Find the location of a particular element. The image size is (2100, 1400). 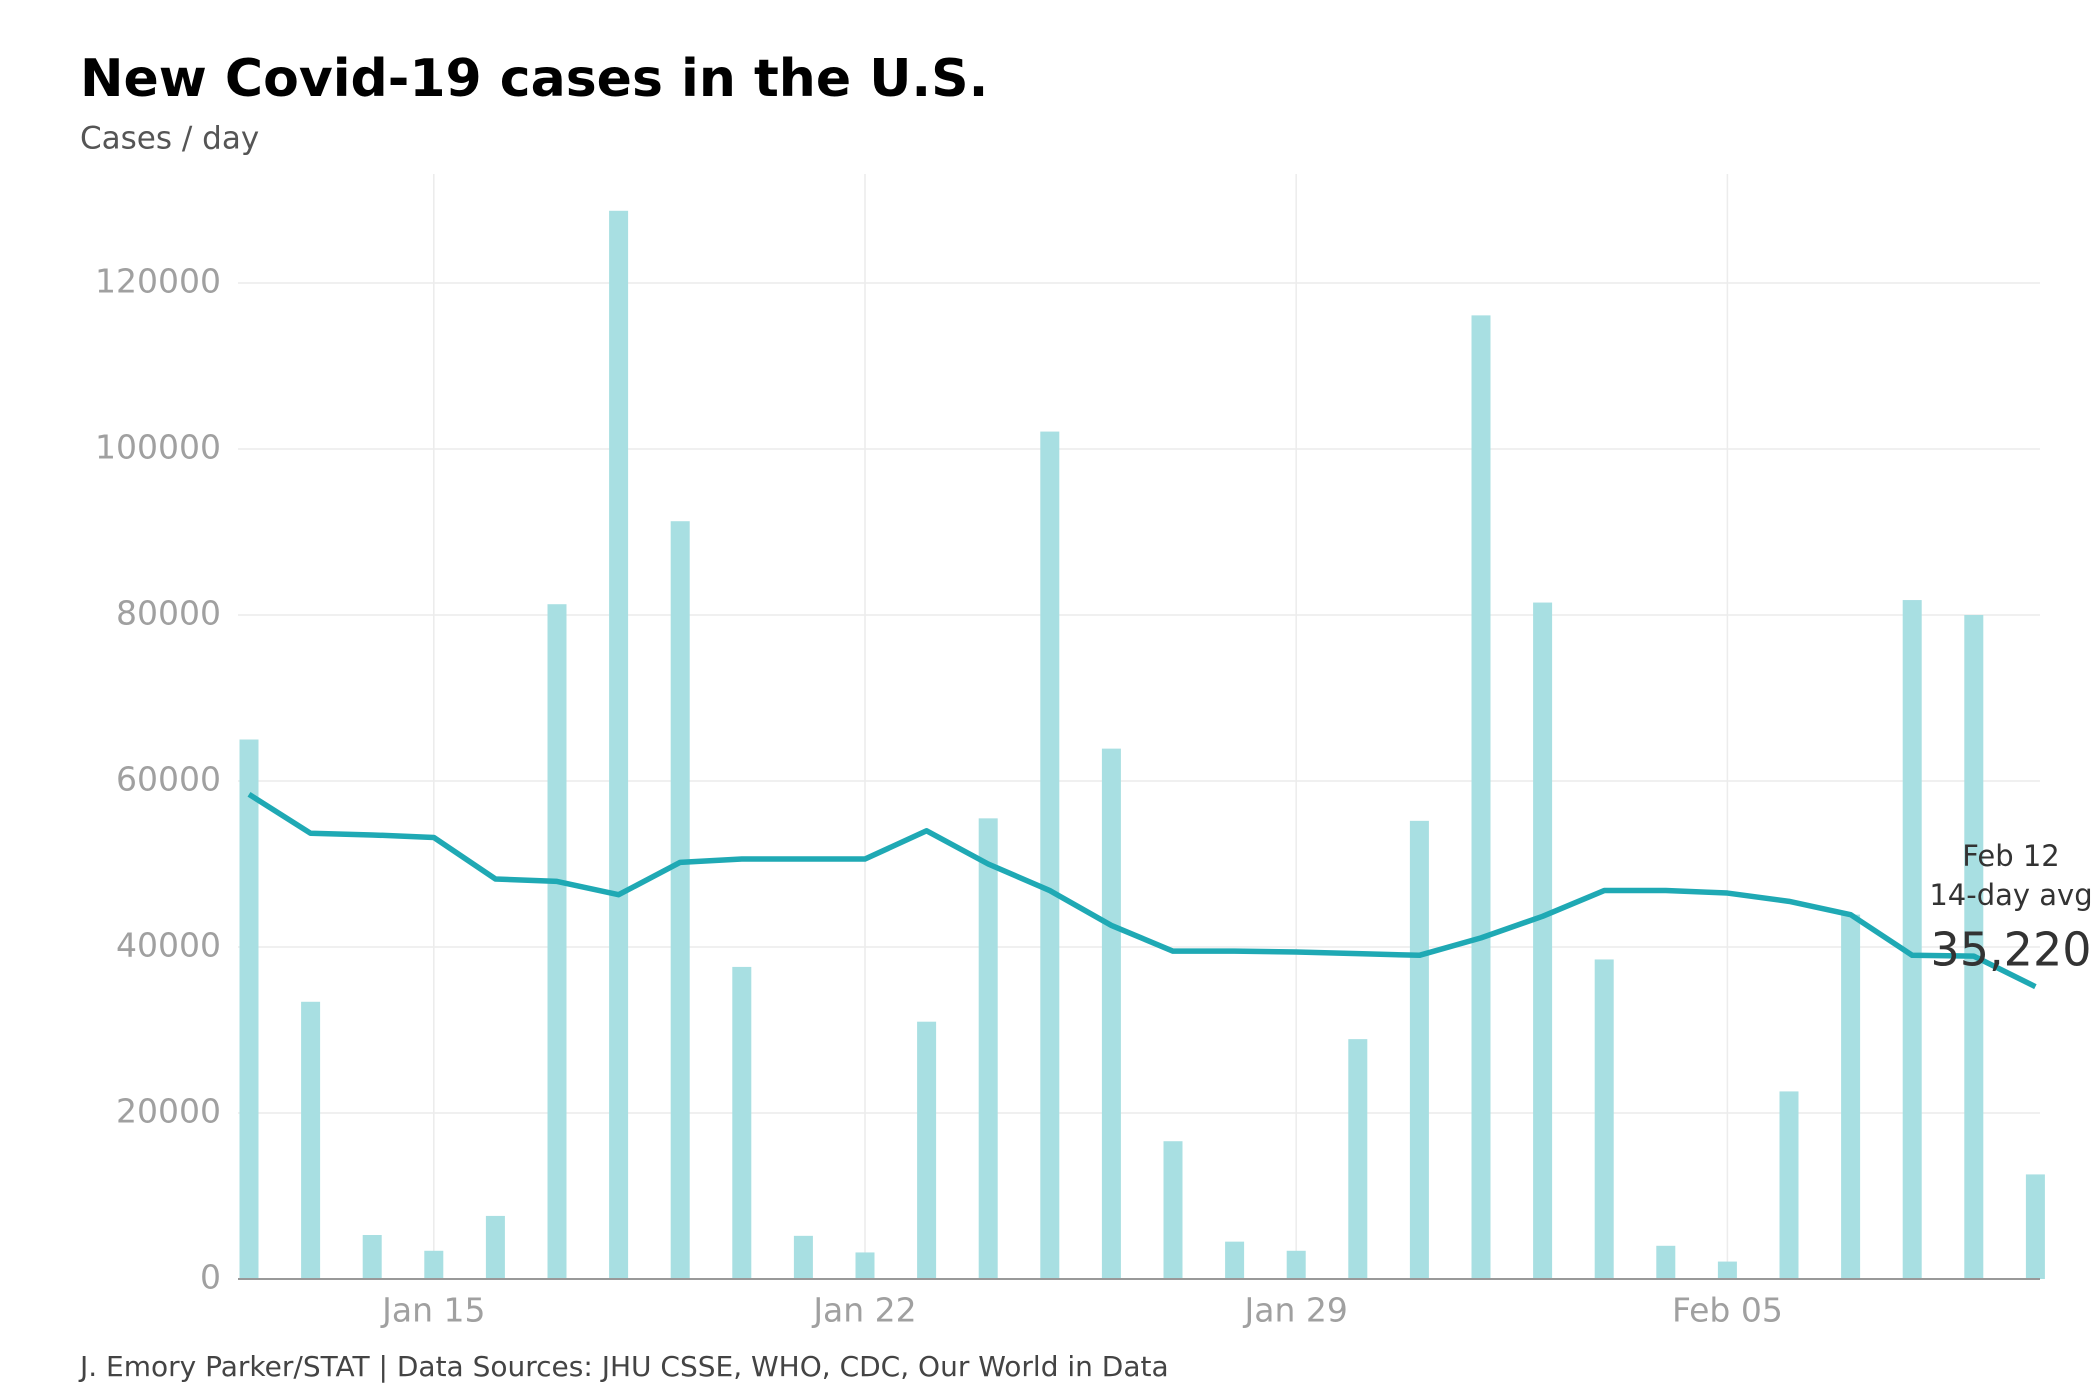

y-tick-label: 100000 is located at coordinates (158, 447).